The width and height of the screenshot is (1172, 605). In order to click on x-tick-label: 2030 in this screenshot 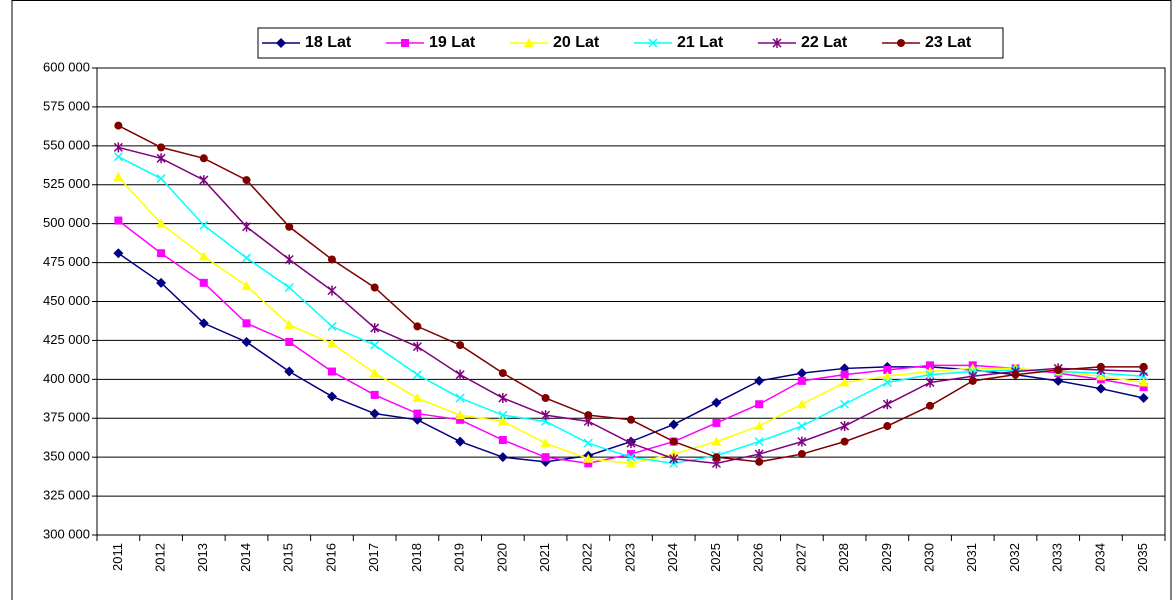, I will do `click(928, 557)`.